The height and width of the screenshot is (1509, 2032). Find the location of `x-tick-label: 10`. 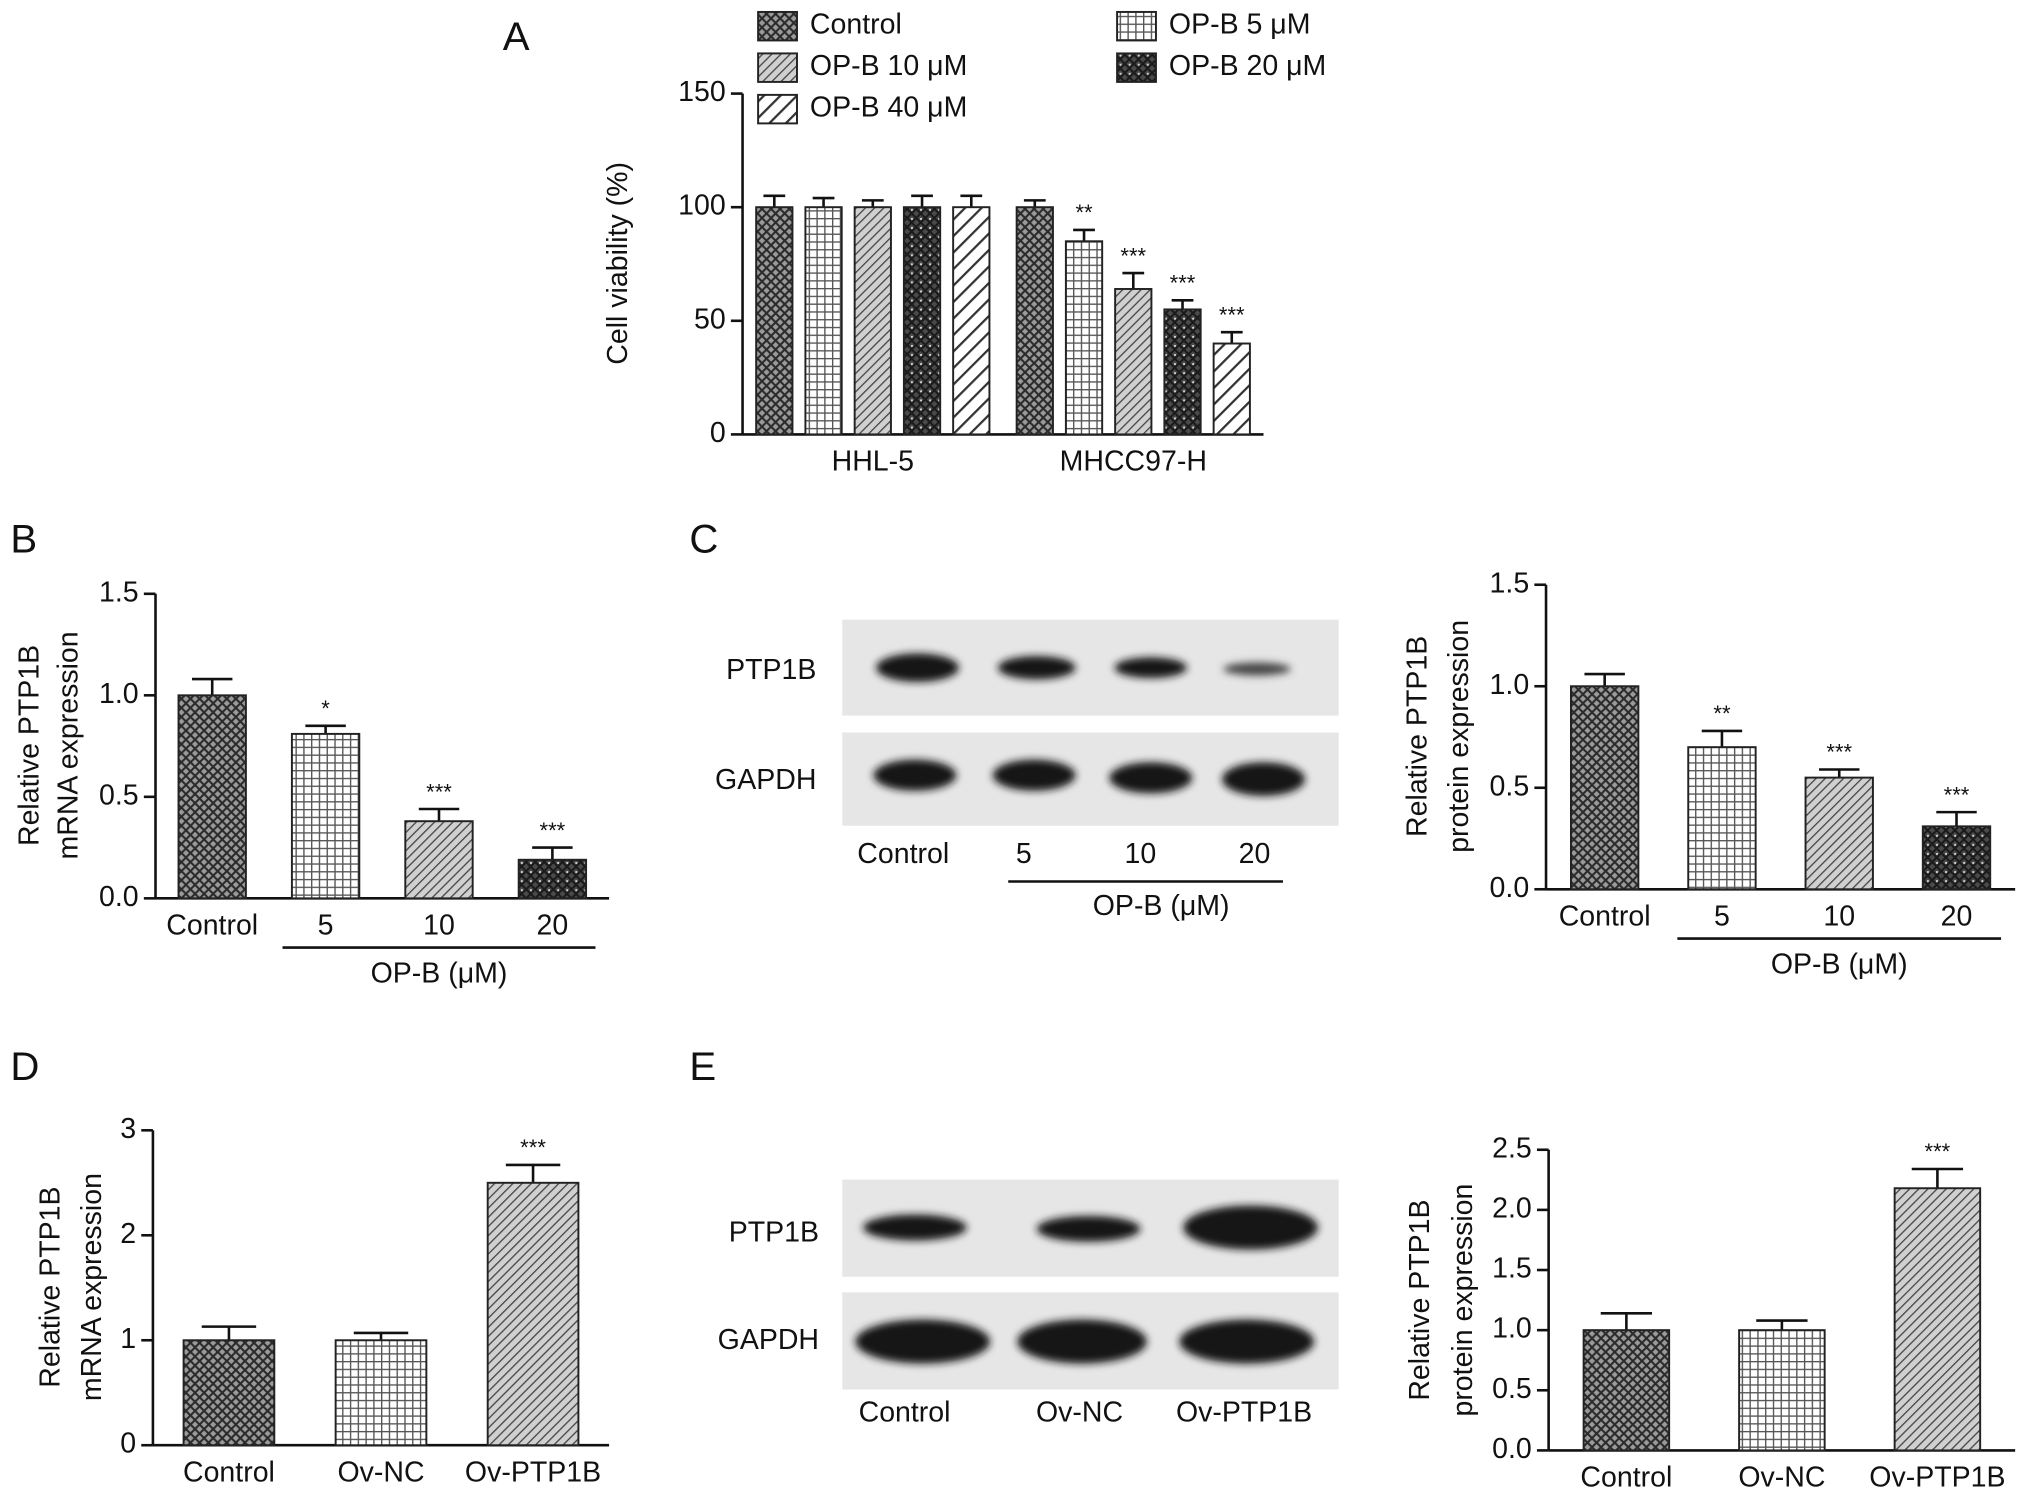

x-tick-label: 10 is located at coordinates (439, 925).